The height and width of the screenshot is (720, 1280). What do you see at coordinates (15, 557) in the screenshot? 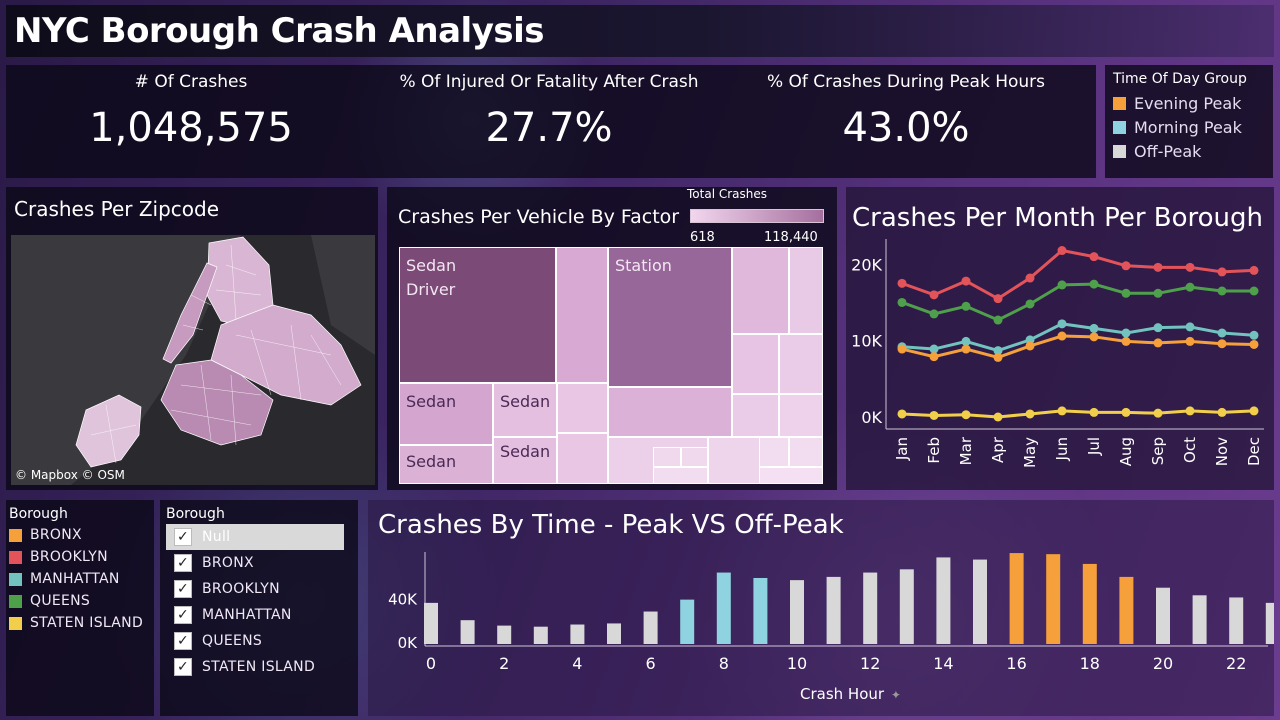
I see `brooklyn-swatch` at bounding box center [15, 557].